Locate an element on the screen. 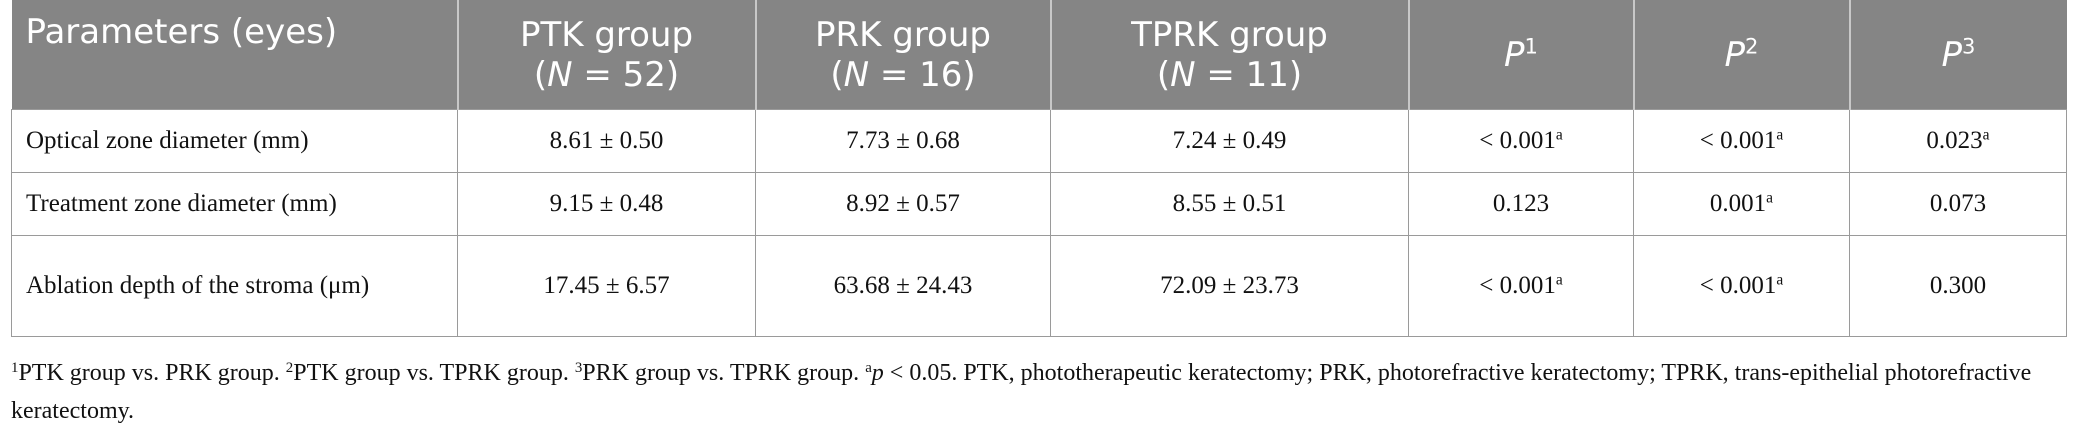  text: 0.073 is located at coordinates (1958, 203).